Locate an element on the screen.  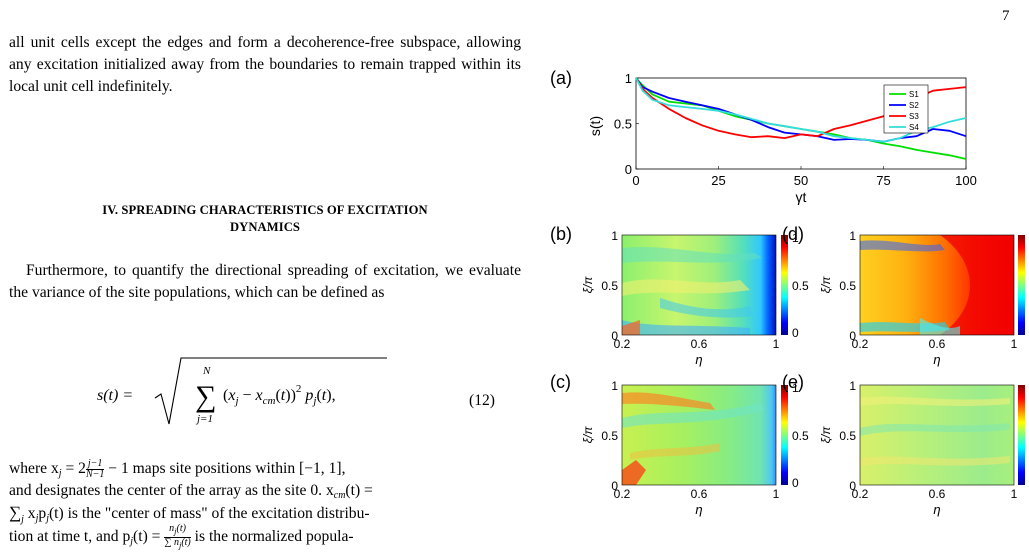
y-tick-label: 0 is located at coordinates (628, 169).